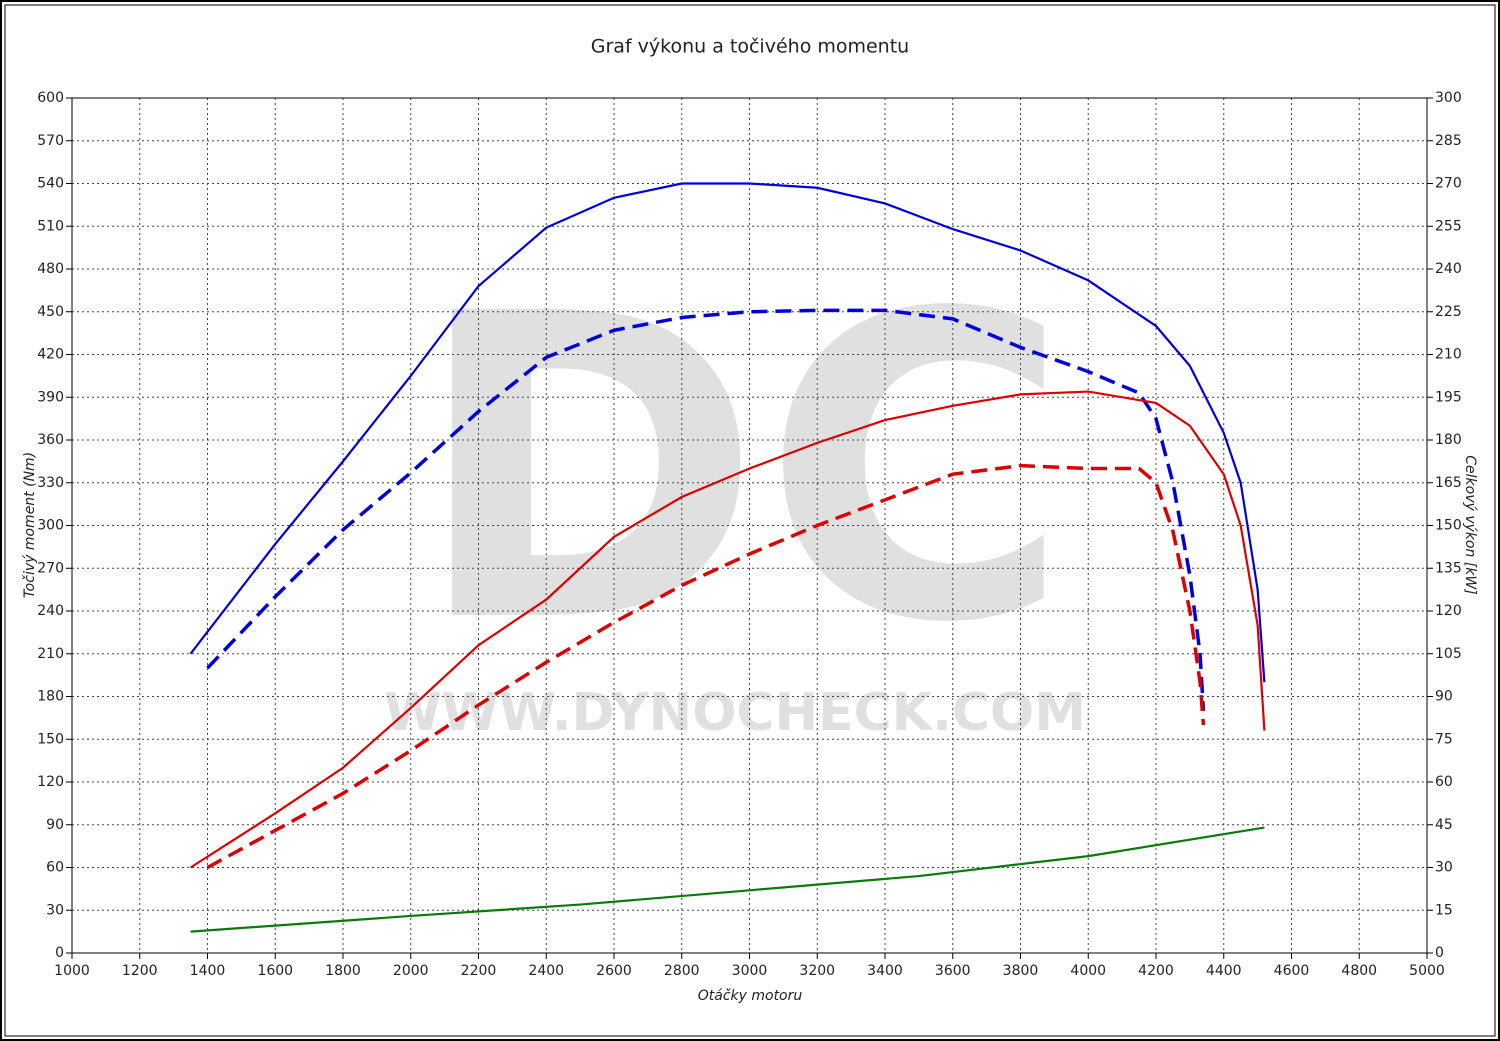 The height and width of the screenshot is (1041, 1500). I want to click on x-axis-label: Otáčky motoru, so click(750, 996).